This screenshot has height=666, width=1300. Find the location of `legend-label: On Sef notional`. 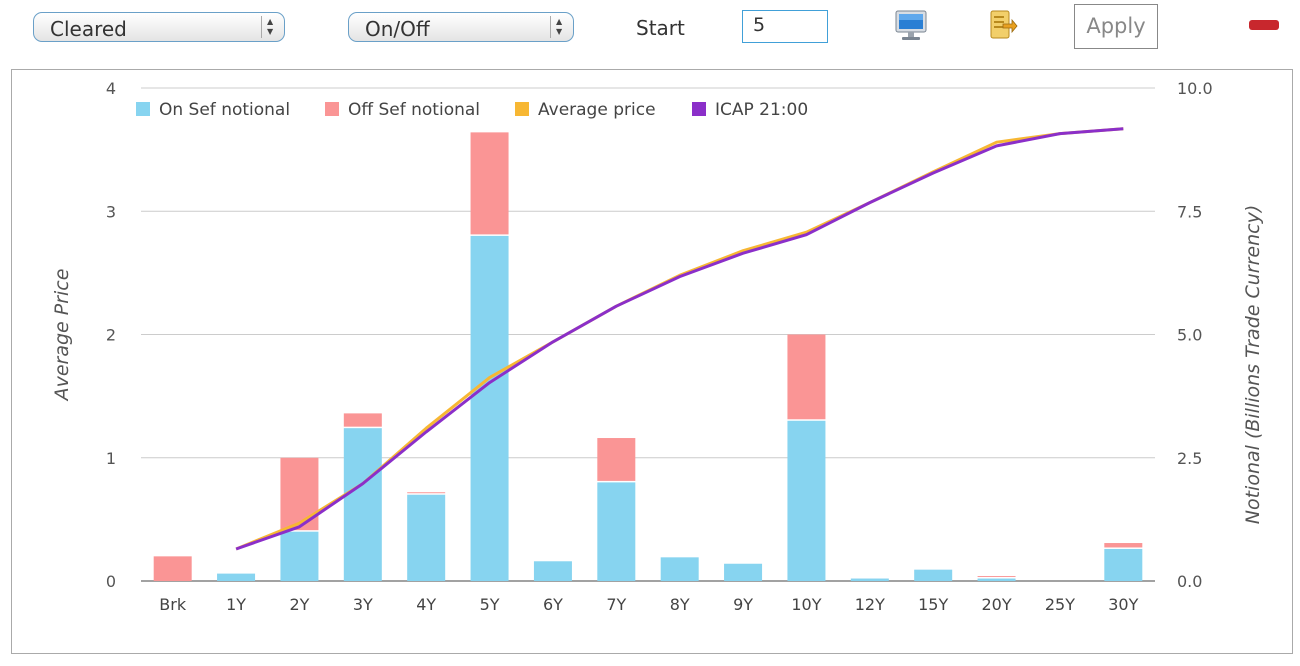

legend-label: On Sef notional is located at coordinates (224, 110).